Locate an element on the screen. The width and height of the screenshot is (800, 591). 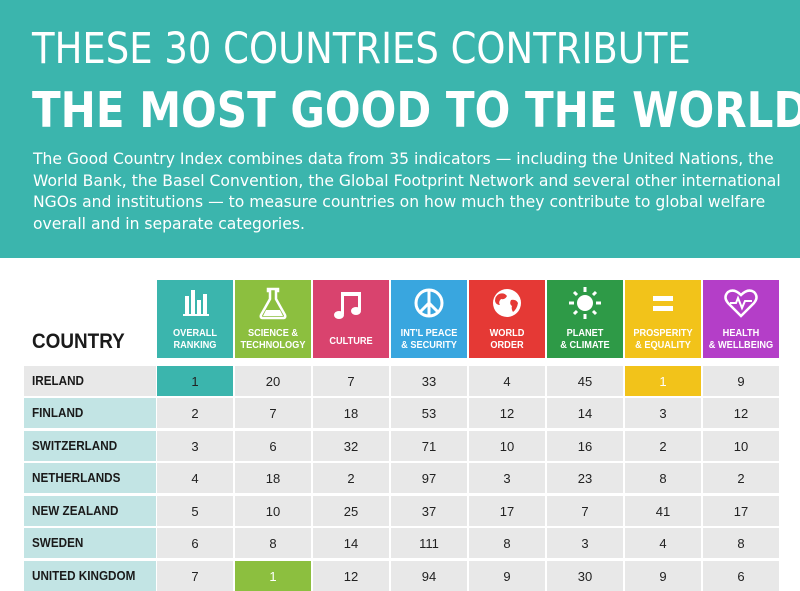
country-name: UNITED KINGDOM is located at coordinates (84, 575).